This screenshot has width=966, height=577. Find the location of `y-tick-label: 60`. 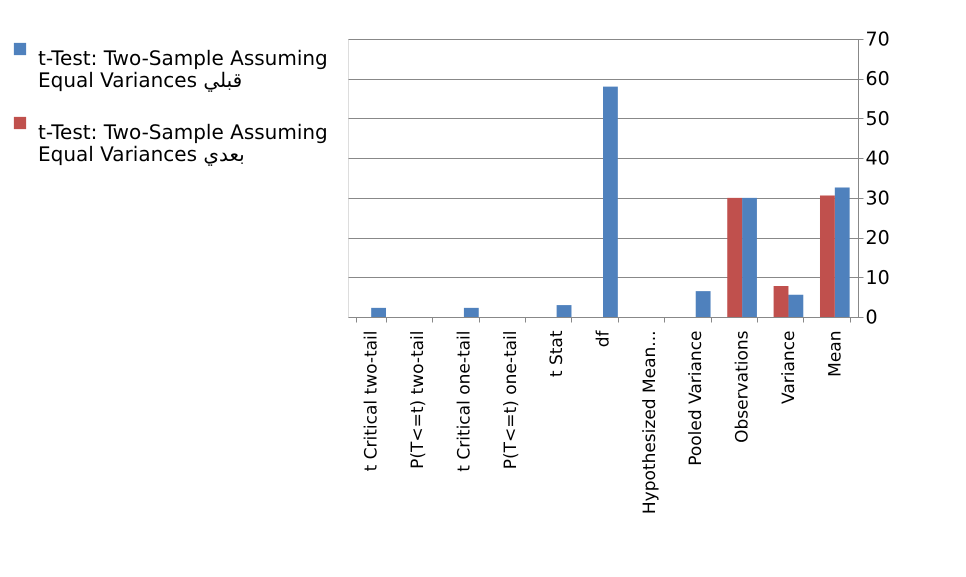

y-tick-label: 60 is located at coordinates (878, 79).